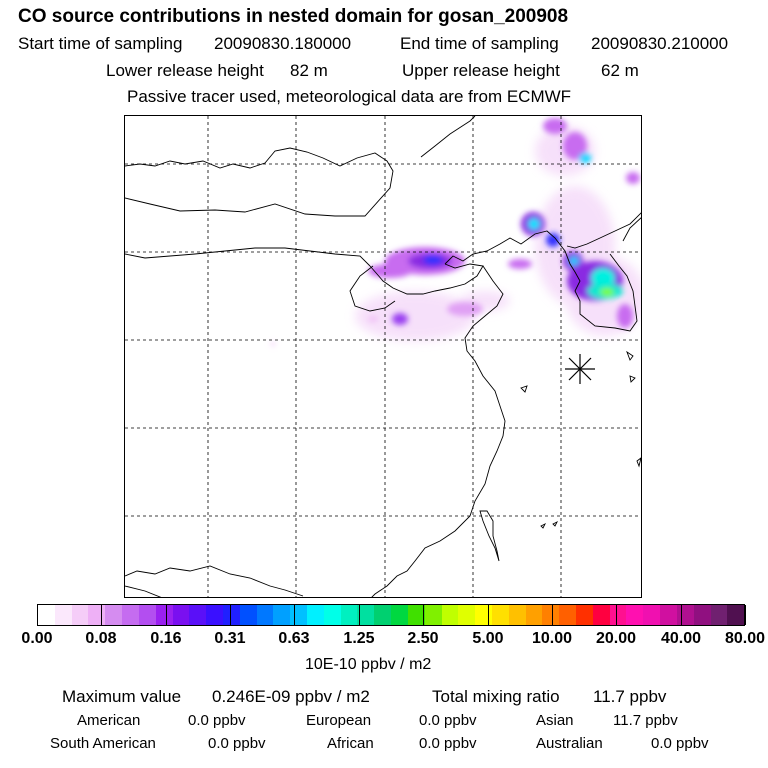 The width and height of the screenshot is (768, 768). Describe the element at coordinates (479, 43) in the screenshot. I see `end-time-label: End time of sampling` at that location.